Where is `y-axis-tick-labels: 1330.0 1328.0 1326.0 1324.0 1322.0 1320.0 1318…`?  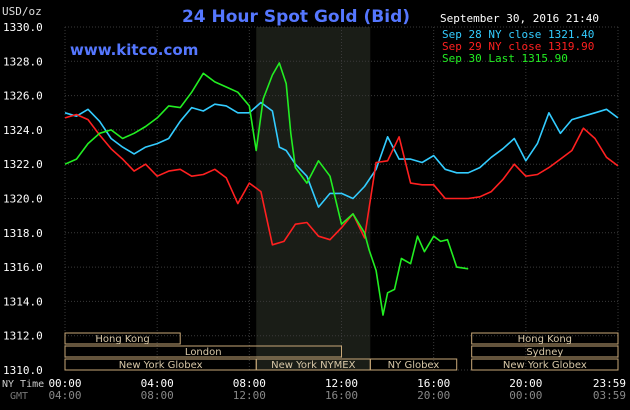
y-axis-tick-labels: 1330.0 1328.0 1326.0 1324.0 1322.0 1320.0 1318… is located at coordinates (23, 199).